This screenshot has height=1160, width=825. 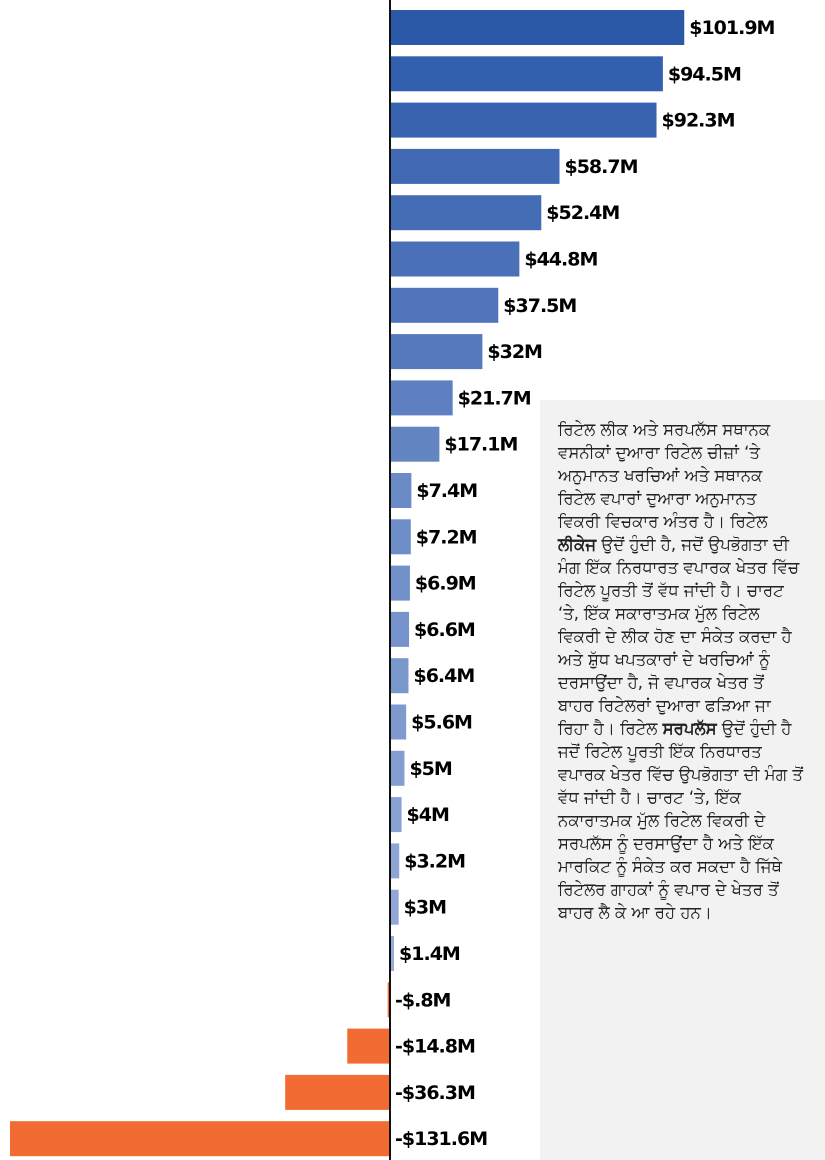 I want to click on value-label: $3.2M, so click(x=434, y=861).